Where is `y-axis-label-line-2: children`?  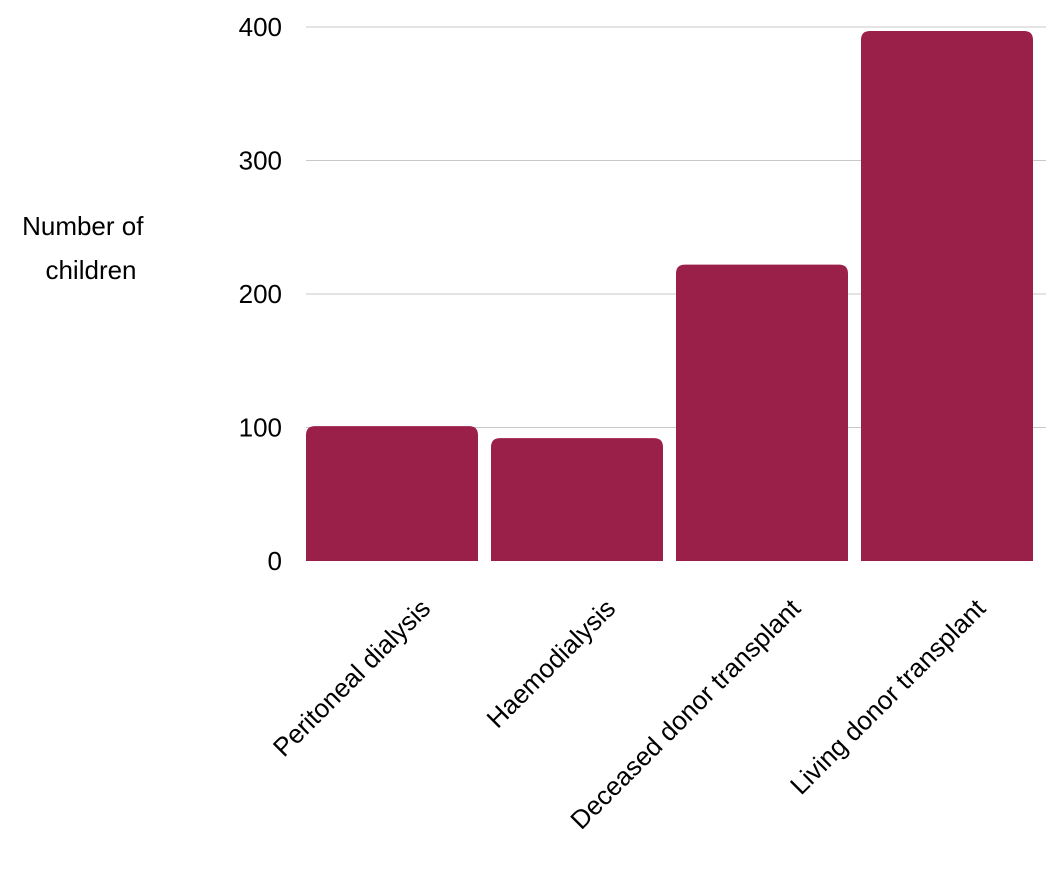
y-axis-label-line-2: children is located at coordinates (90, 270).